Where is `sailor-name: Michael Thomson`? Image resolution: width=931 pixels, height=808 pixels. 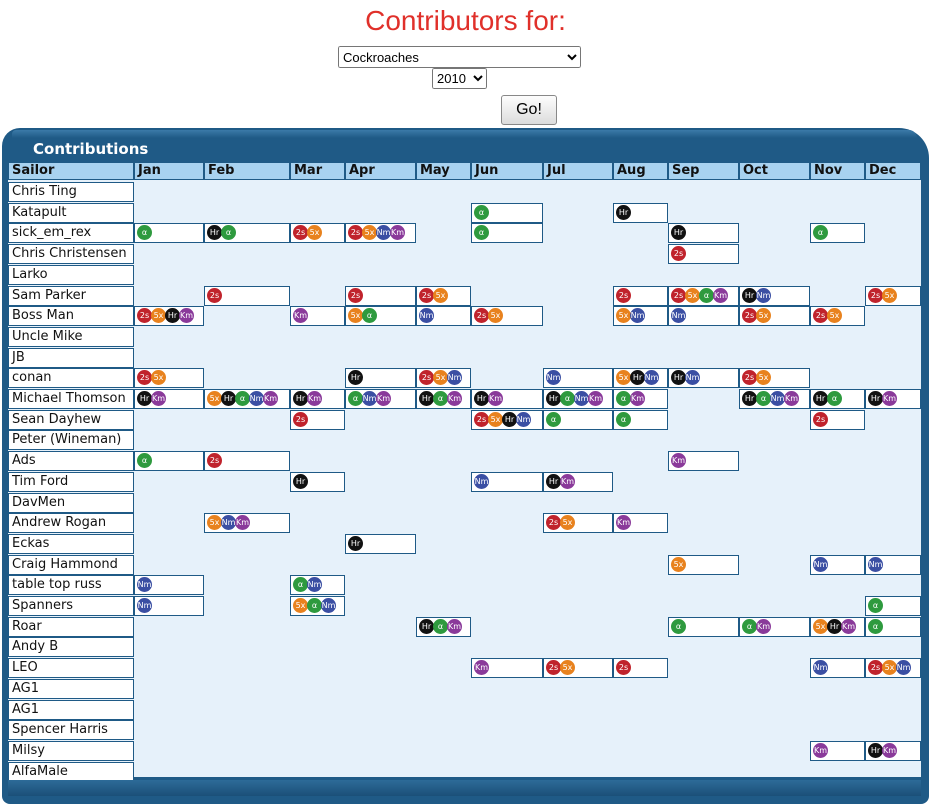 sailor-name: Michael Thomson is located at coordinates (71, 399).